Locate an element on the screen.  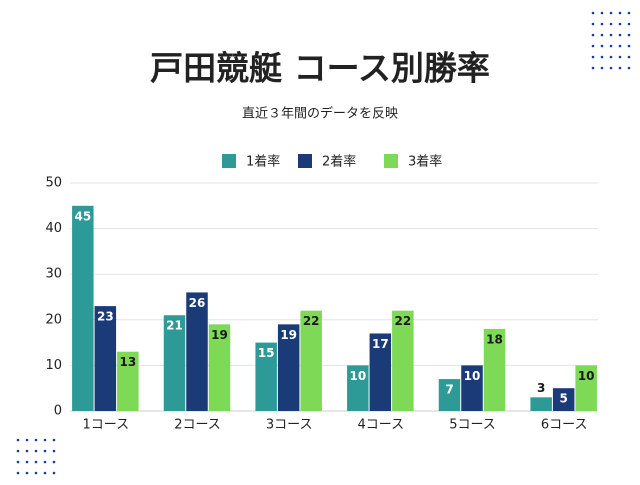
data-label: 13 is located at coordinates (127, 362).